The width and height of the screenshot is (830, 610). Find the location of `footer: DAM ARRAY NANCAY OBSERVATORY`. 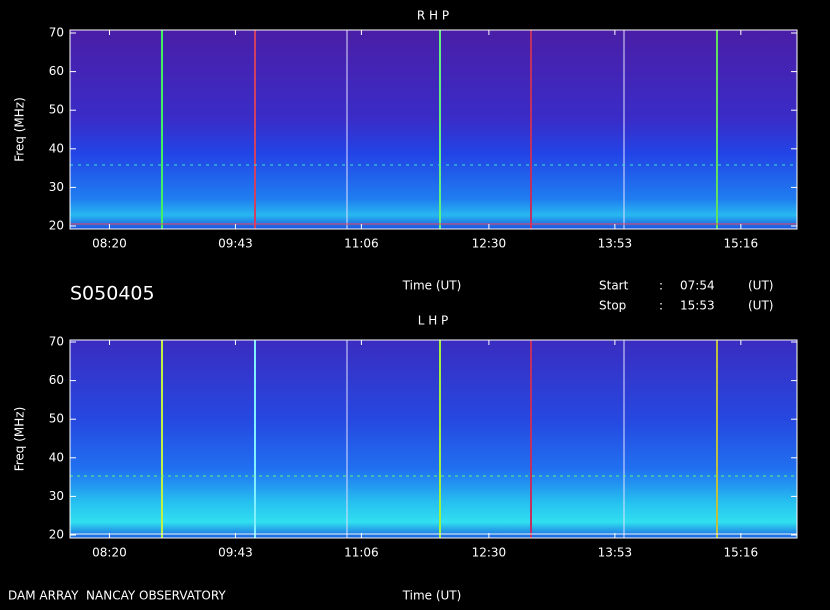

footer: DAM ARRAY NANCAY OBSERVATORY is located at coordinates (117, 596).